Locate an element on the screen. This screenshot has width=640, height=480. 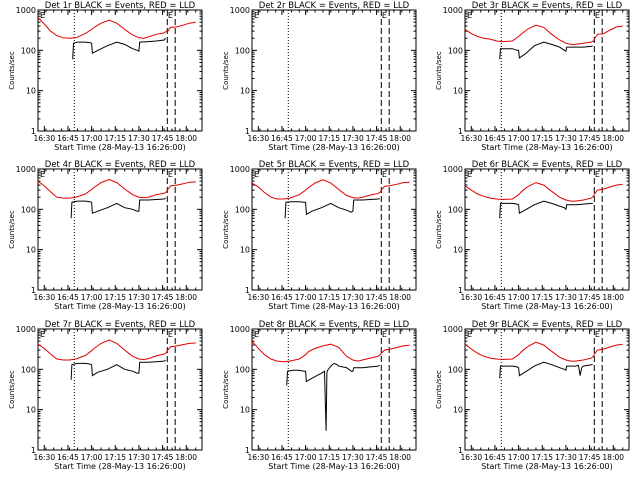
panel-title: Det 2r BLACK = Events, RED = LLD is located at coordinates (334, 6).